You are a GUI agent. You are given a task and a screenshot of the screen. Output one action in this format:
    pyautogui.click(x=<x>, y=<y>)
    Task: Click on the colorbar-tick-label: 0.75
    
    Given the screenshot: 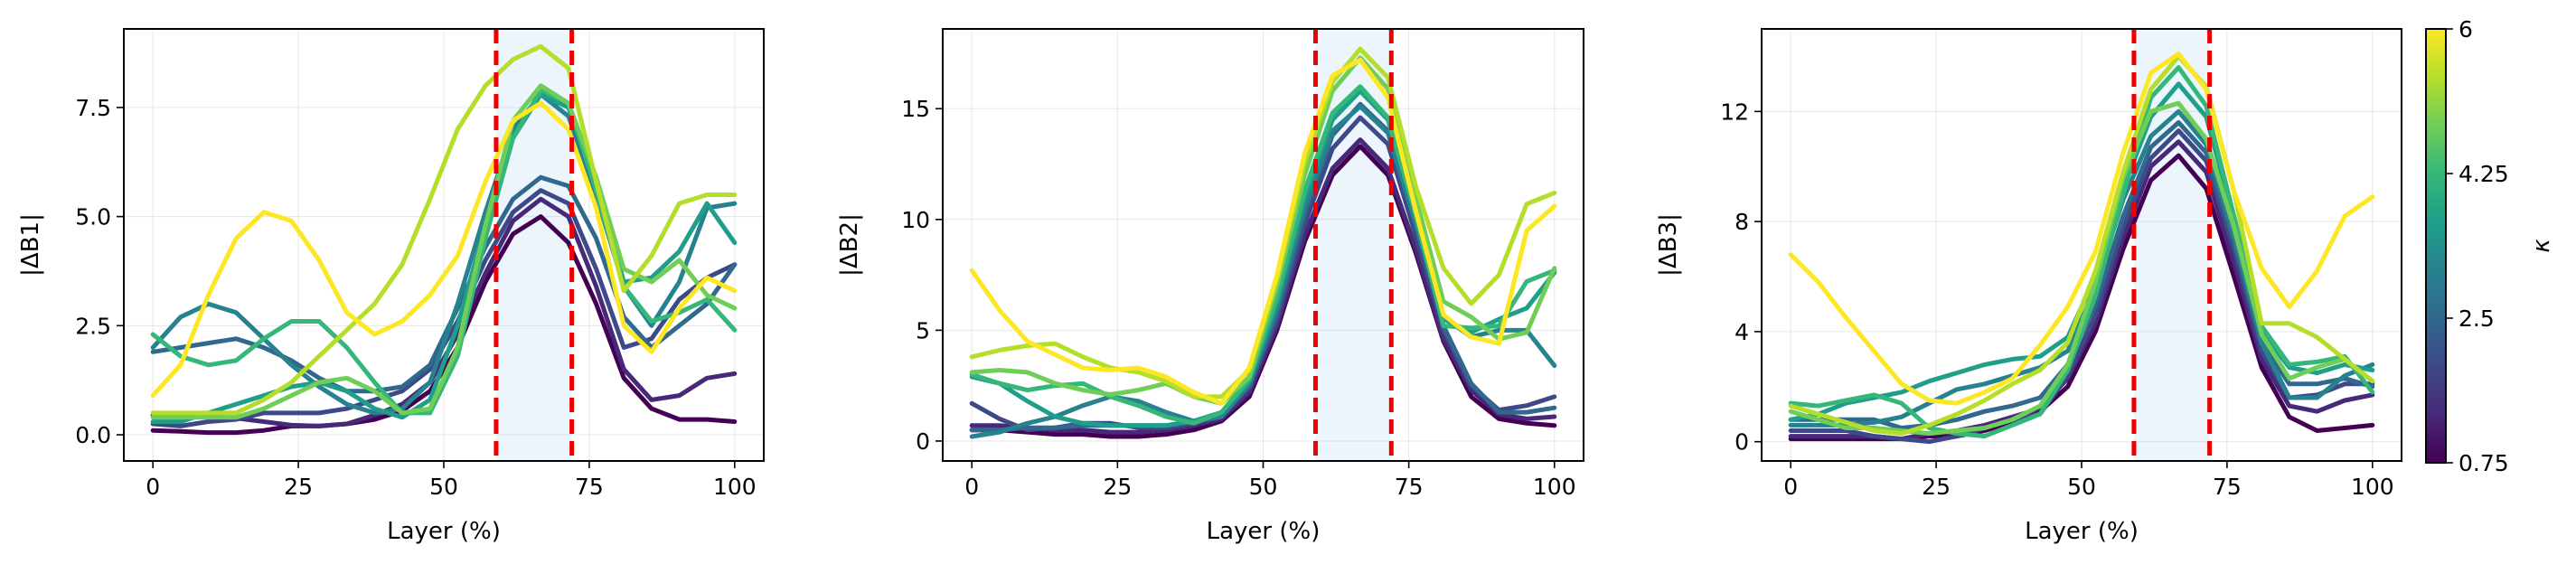 What is the action you would take?
    pyautogui.click(x=2484, y=463)
    